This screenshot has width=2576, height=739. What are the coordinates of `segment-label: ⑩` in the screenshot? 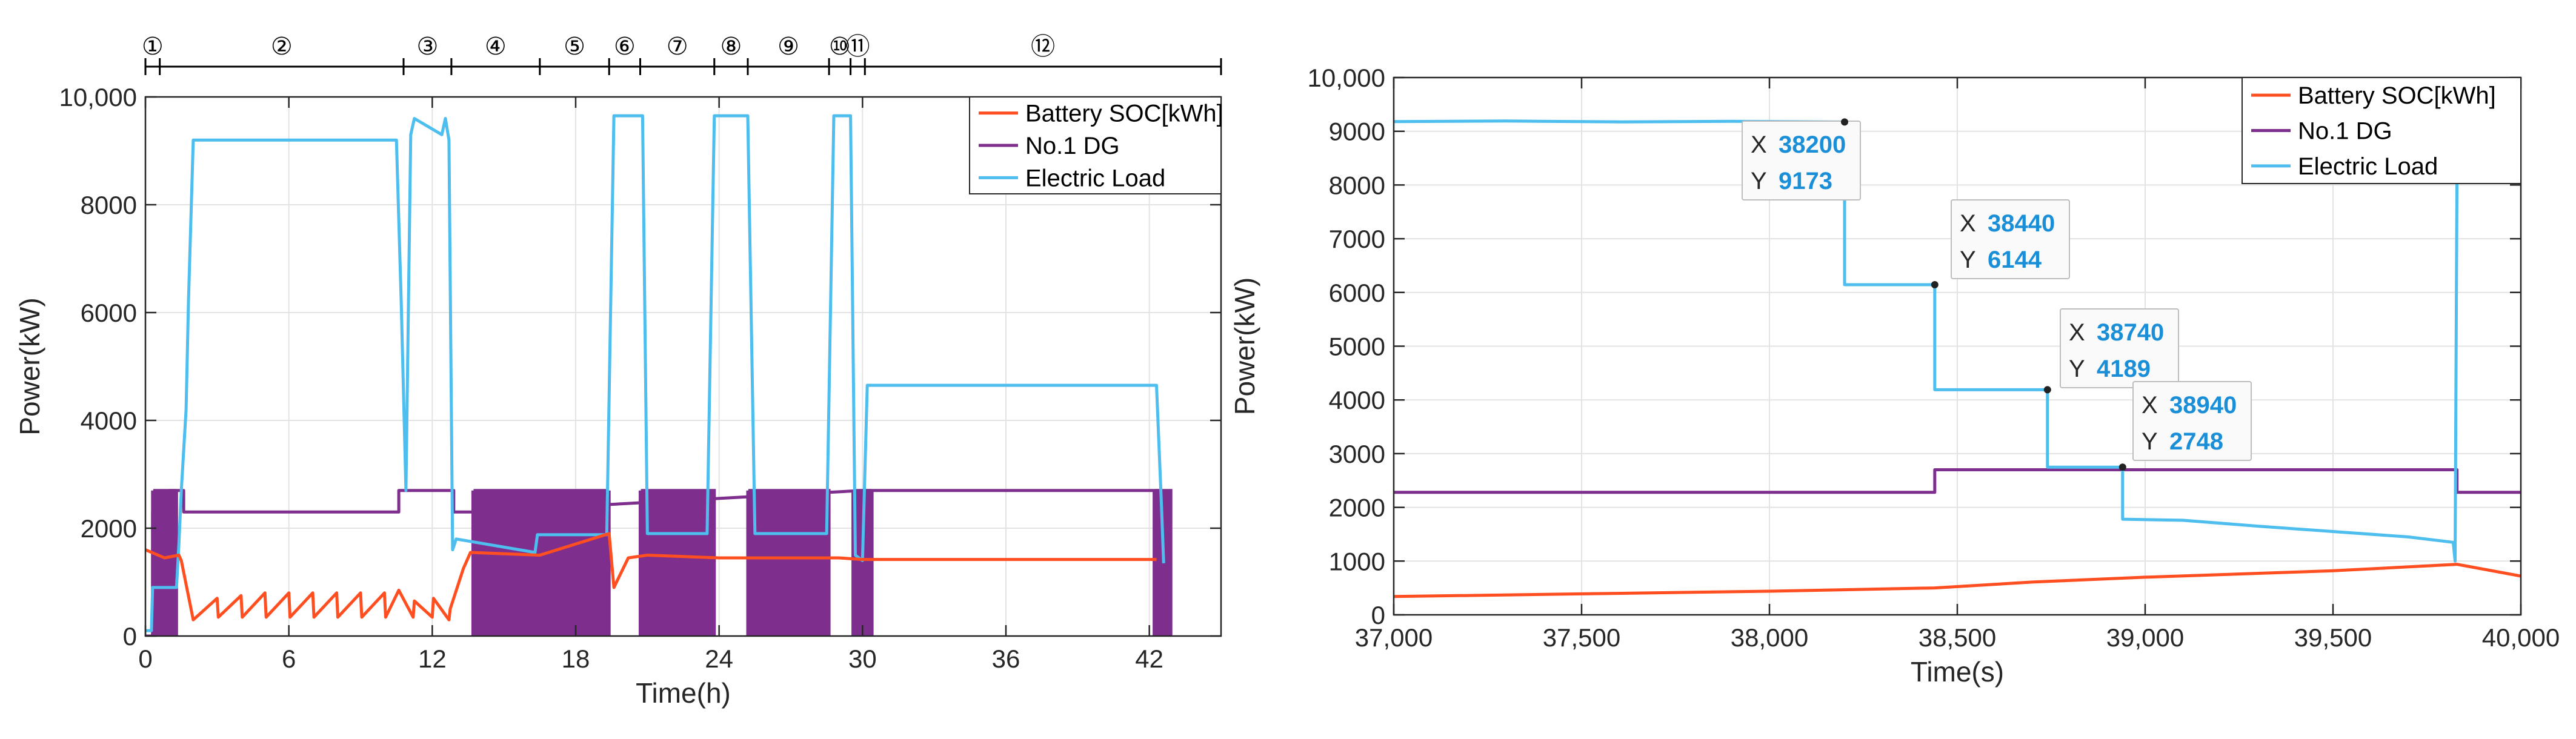 It's located at (840, 46).